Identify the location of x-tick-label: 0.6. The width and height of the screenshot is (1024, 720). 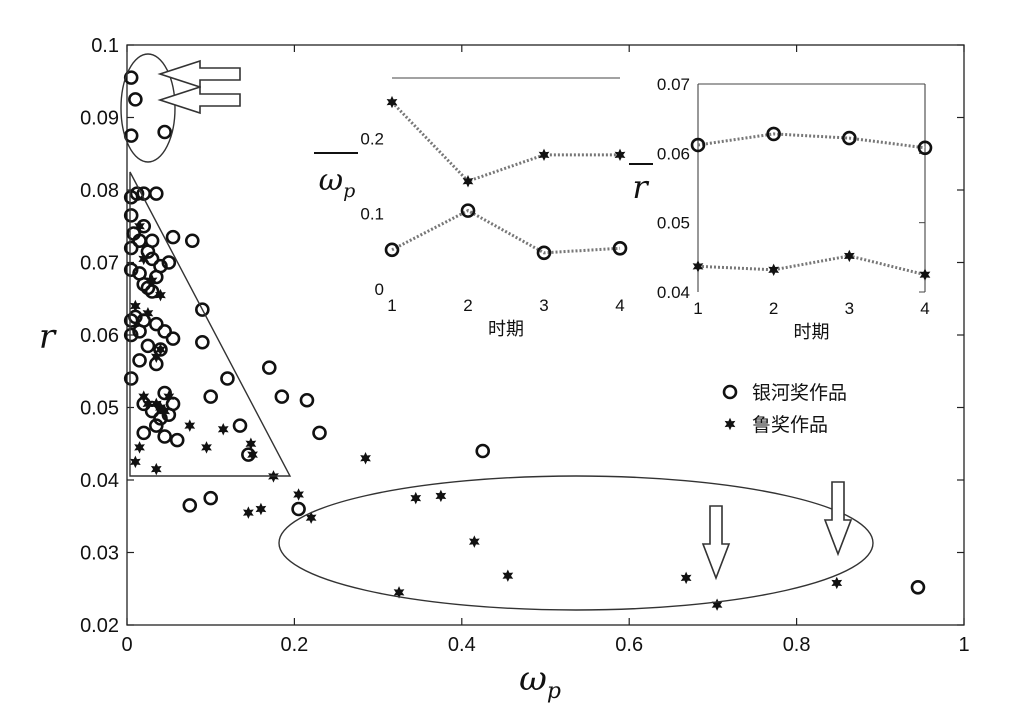
(629, 645).